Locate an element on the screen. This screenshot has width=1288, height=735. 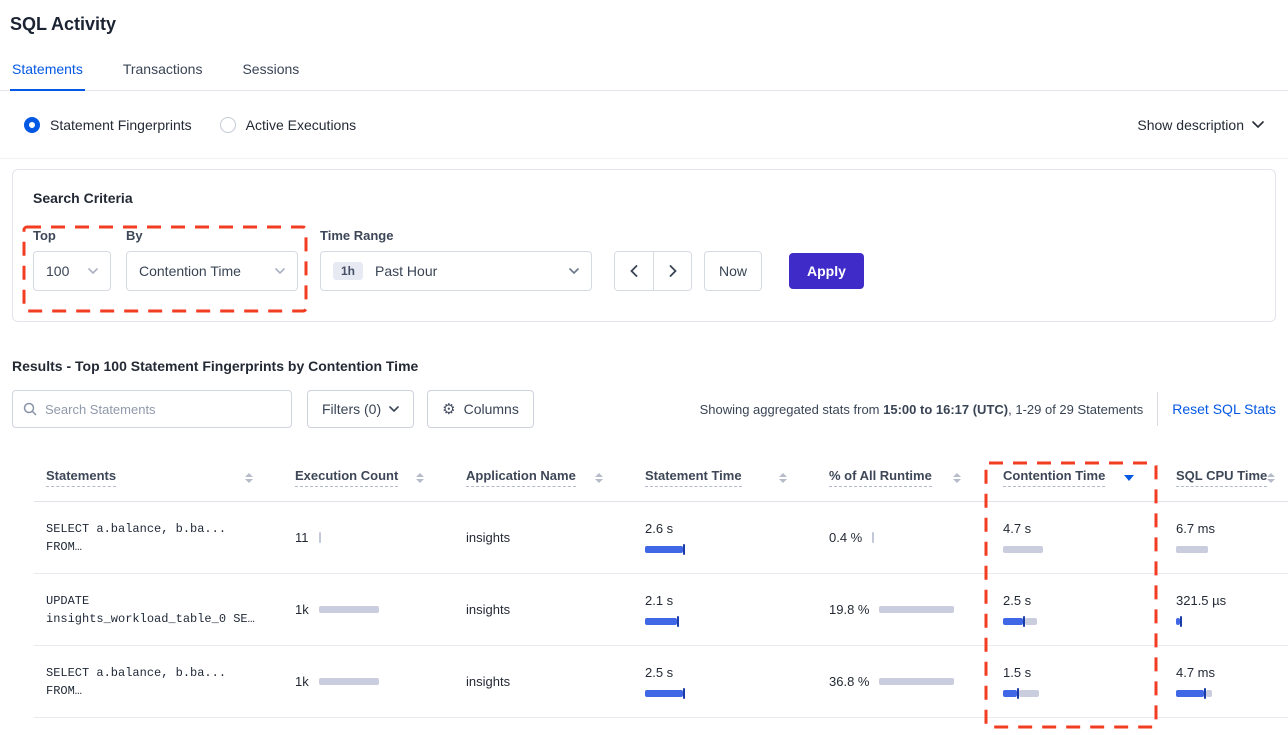
column-label: Contention Time is located at coordinates (1054, 477).